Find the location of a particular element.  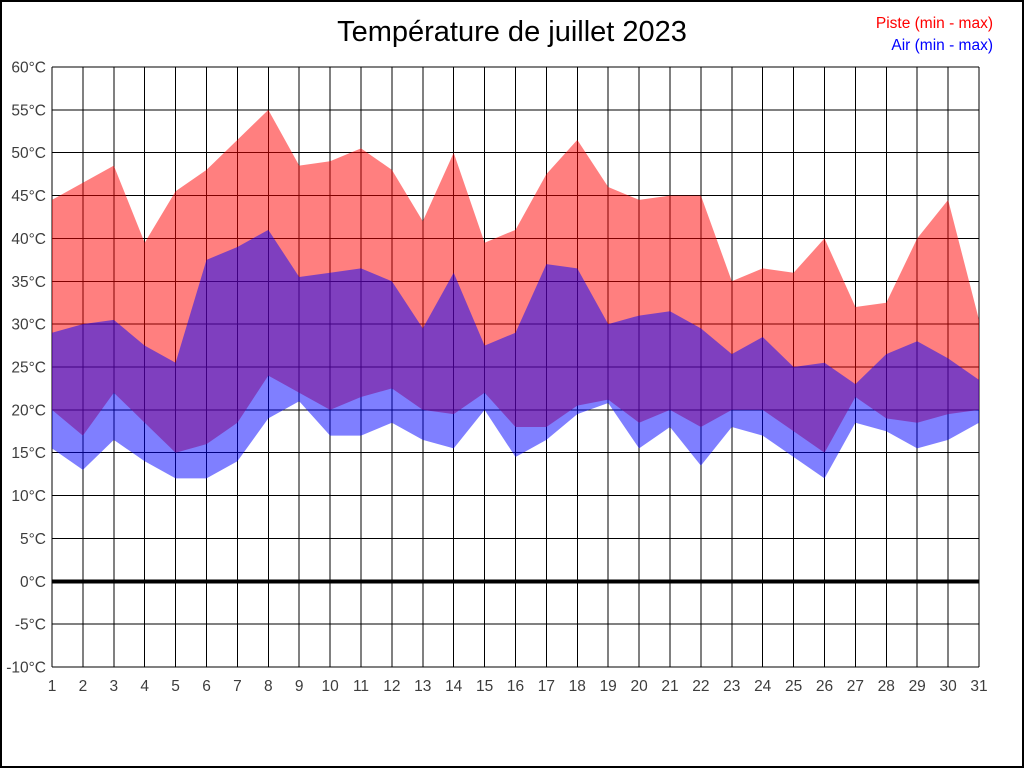

y-tick-label: -5°C is located at coordinates (30, 625).